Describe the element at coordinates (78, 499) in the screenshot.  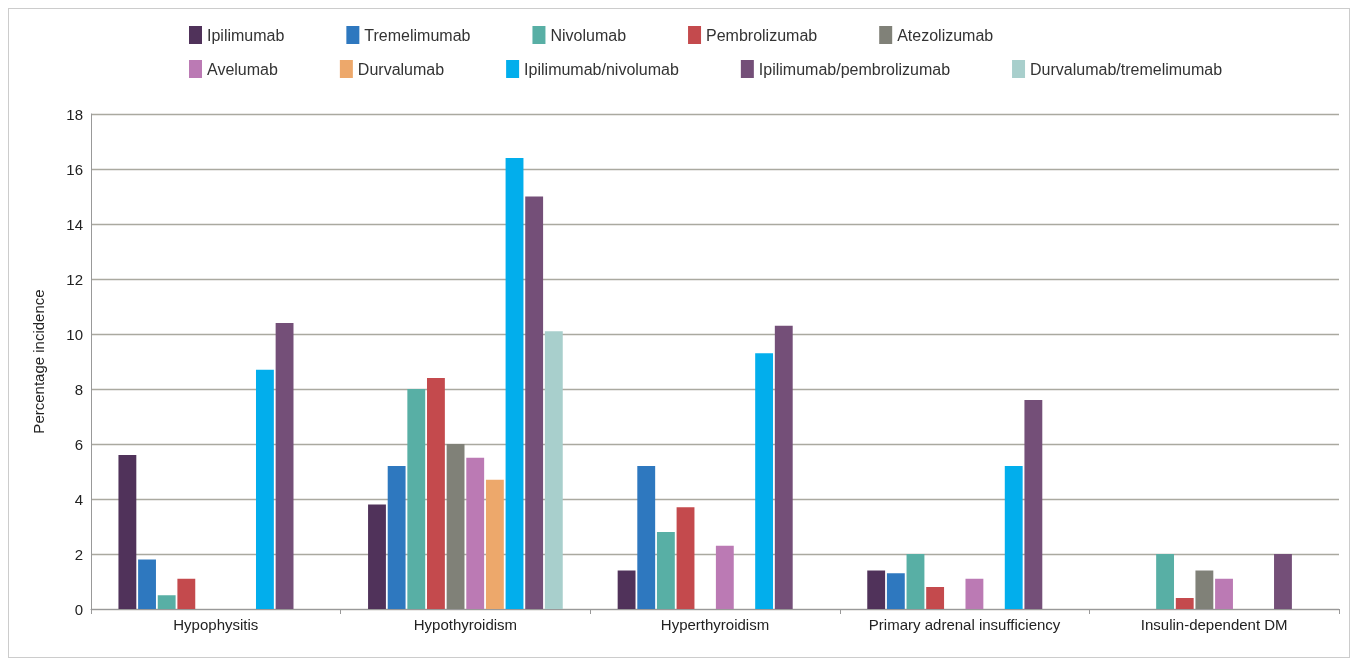
I see `y-tick-label: 4` at that location.